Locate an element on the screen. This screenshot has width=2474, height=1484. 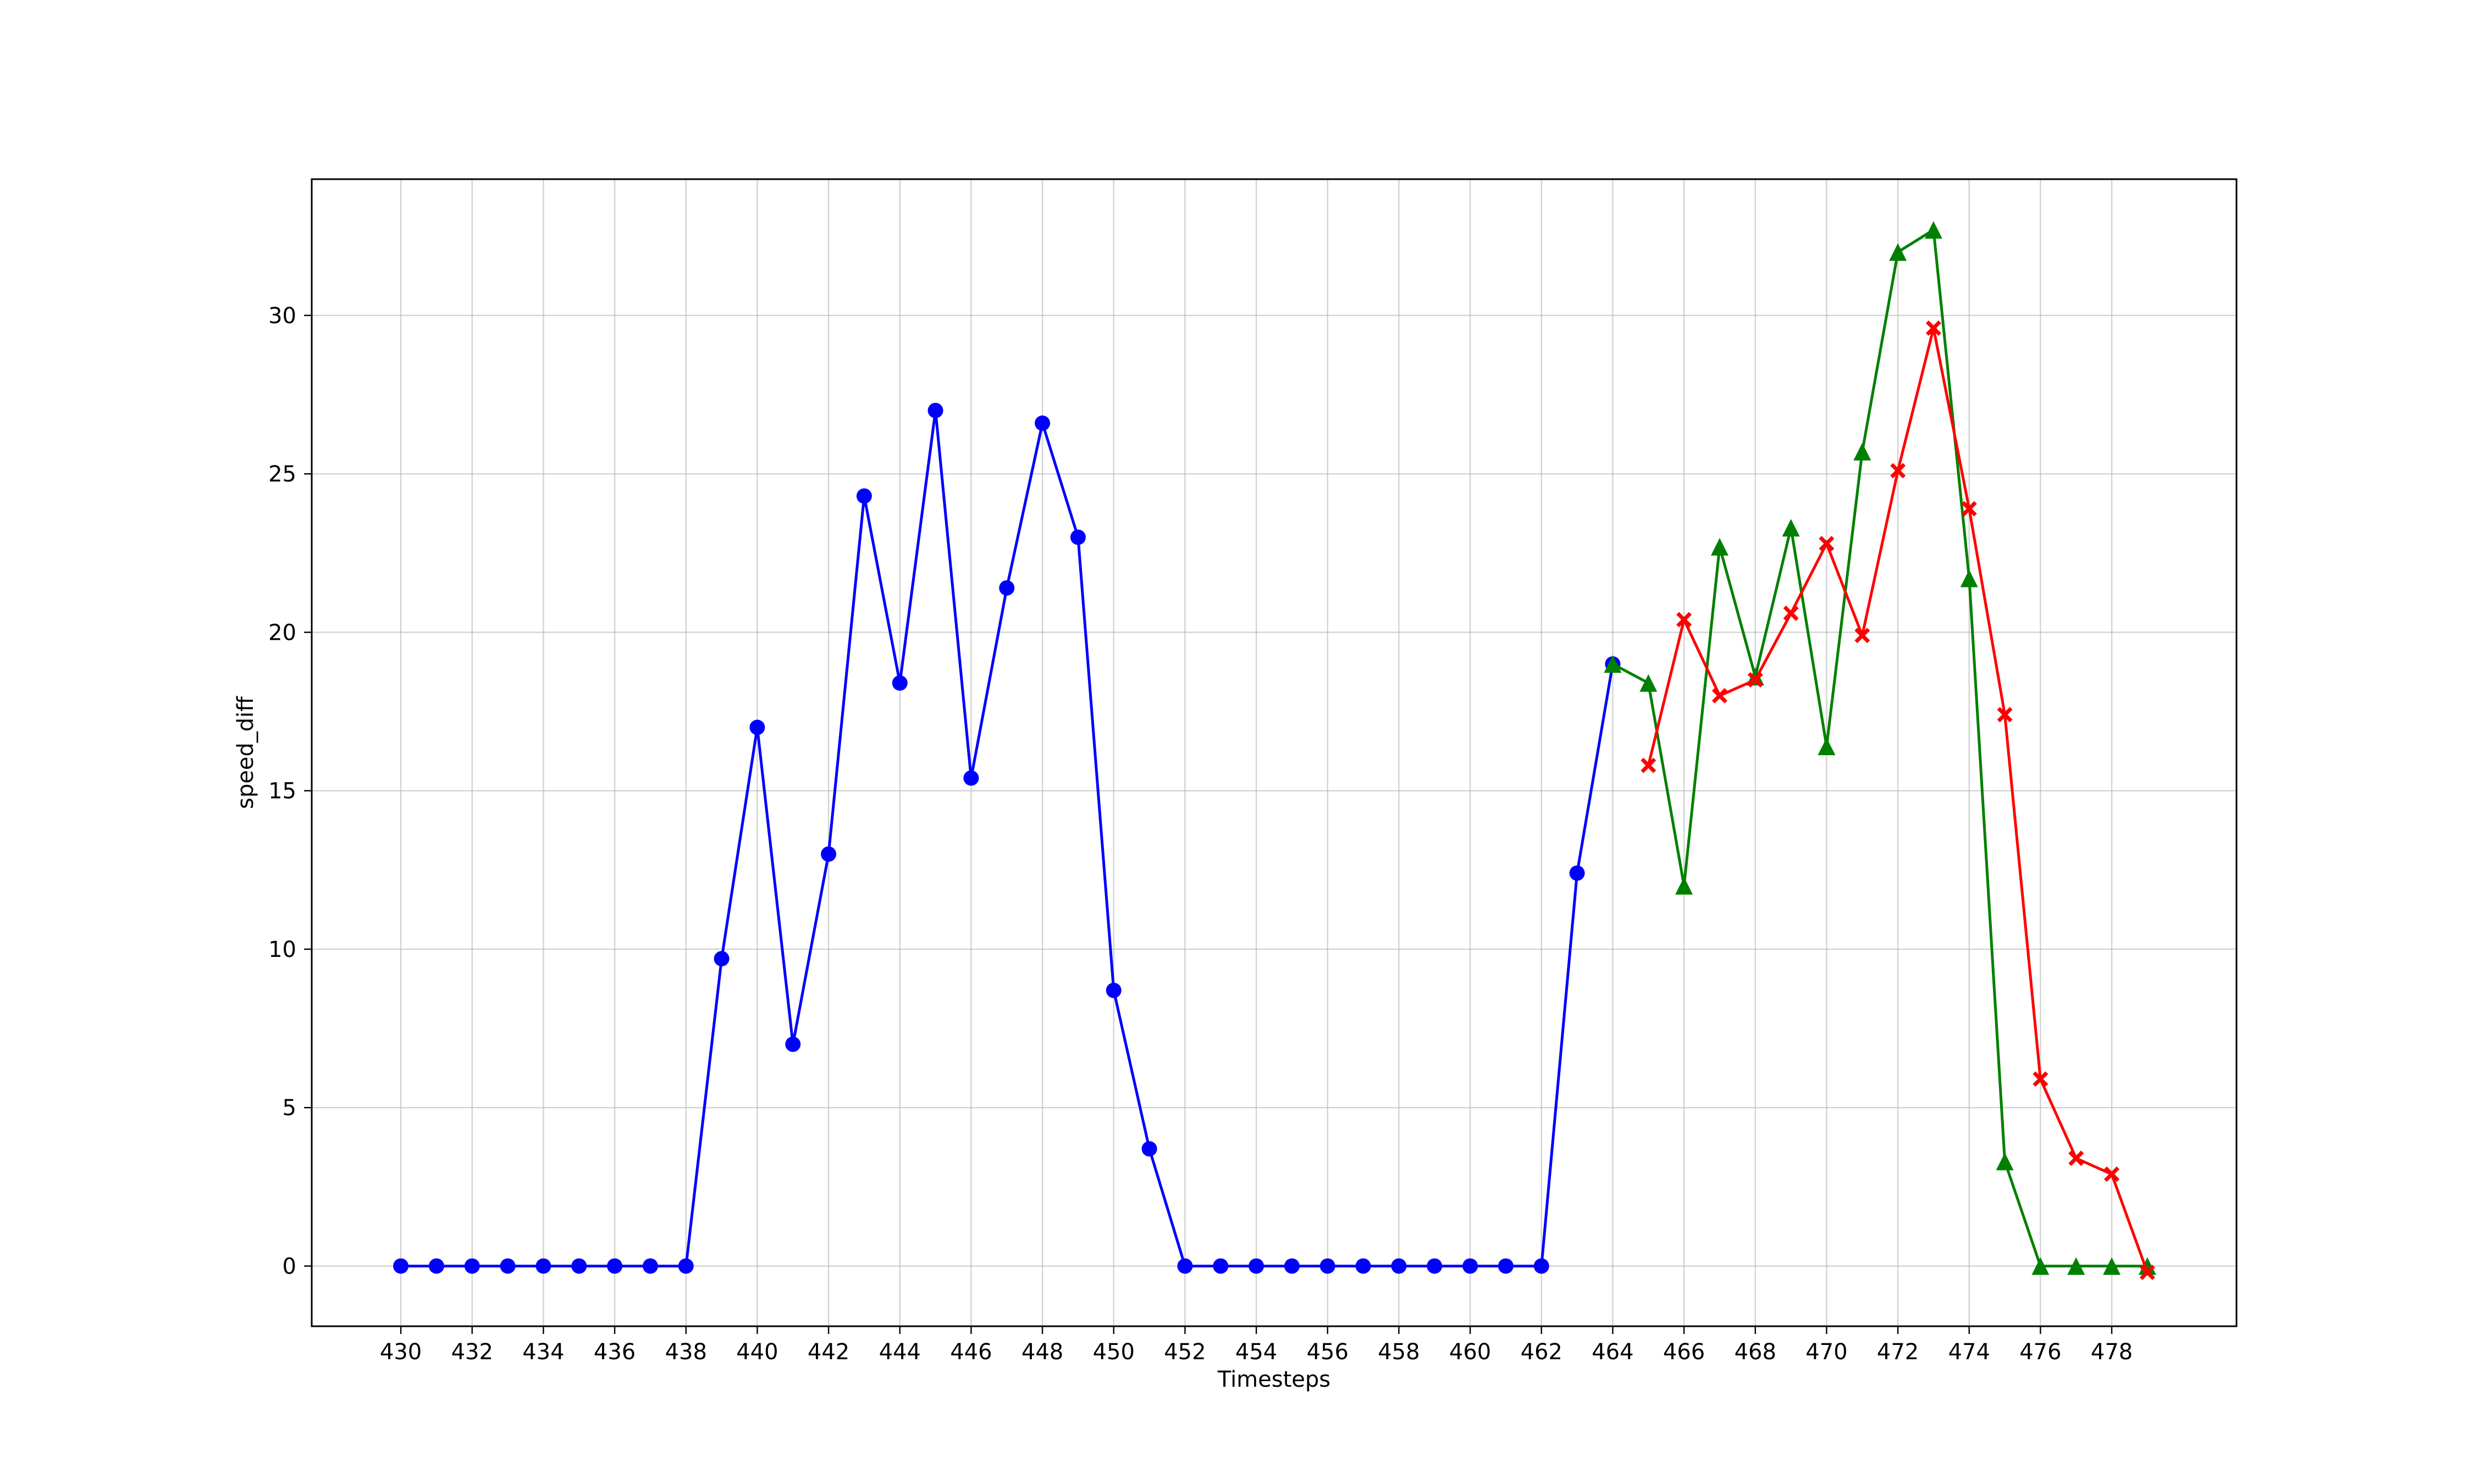
x-tick-label: 442 is located at coordinates (828, 1352).